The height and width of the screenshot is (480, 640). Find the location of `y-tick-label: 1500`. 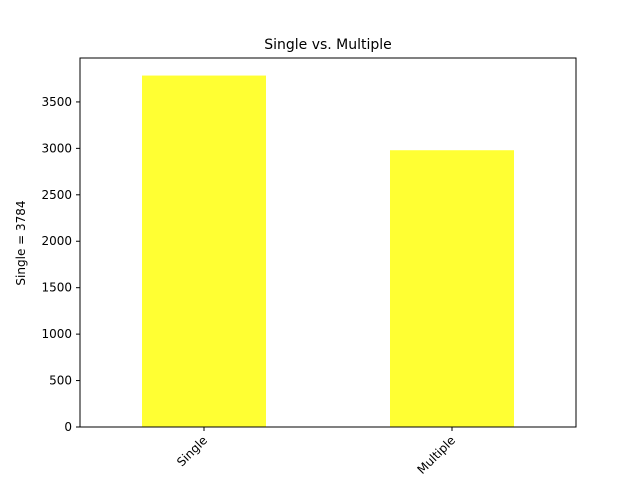

y-tick-label: 1500 is located at coordinates (56, 288).